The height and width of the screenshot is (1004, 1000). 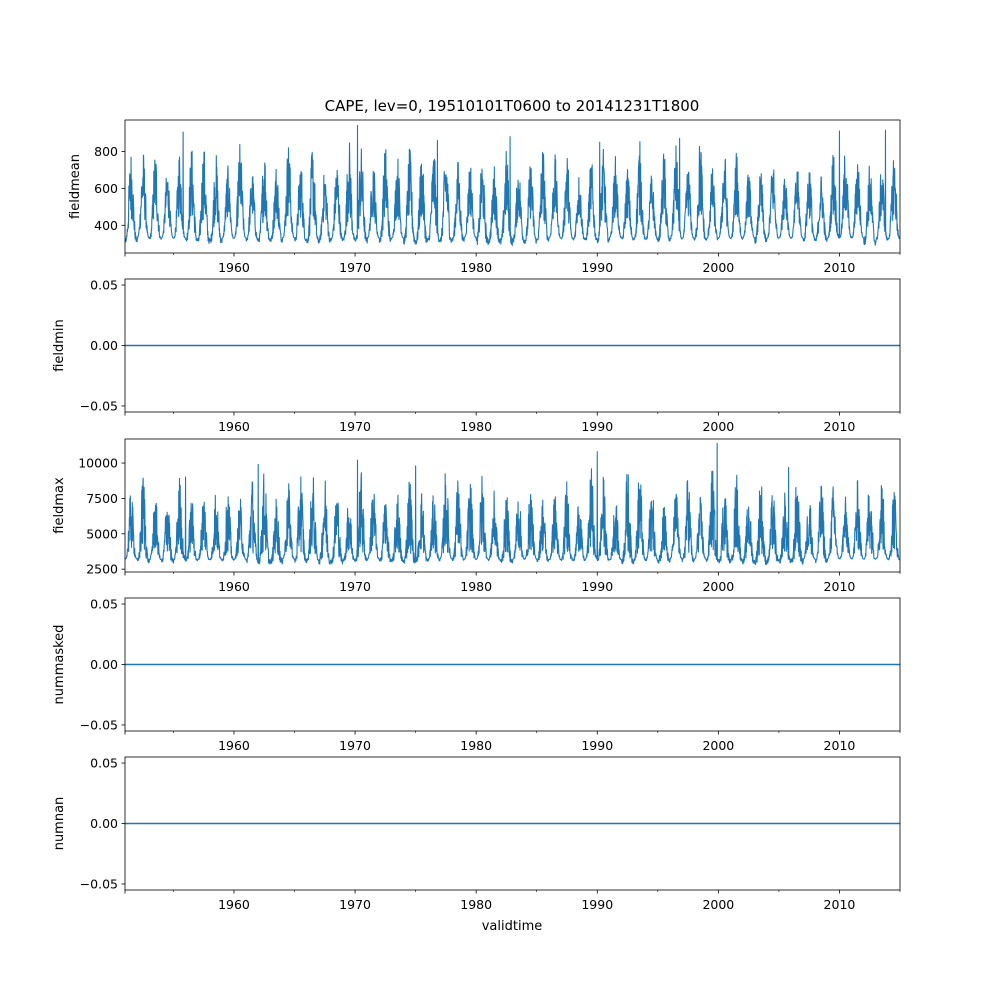 I want to click on y-axis-label-numnan: numnan, so click(x=59, y=824).